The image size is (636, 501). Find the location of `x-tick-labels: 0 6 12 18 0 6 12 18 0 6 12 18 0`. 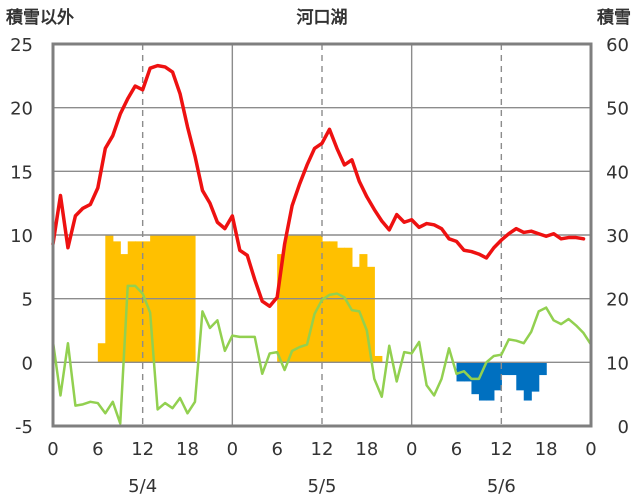

x-tick-labels: 0 6 12 18 0 6 12 18 0 6 12 18 0 is located at coordinates (321, 449).